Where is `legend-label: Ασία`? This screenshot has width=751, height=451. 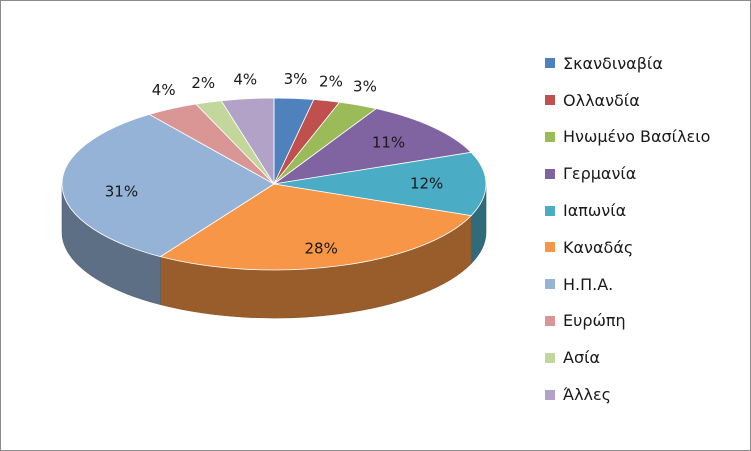 legend-label: Ασία is located at coordinates (582, 358).